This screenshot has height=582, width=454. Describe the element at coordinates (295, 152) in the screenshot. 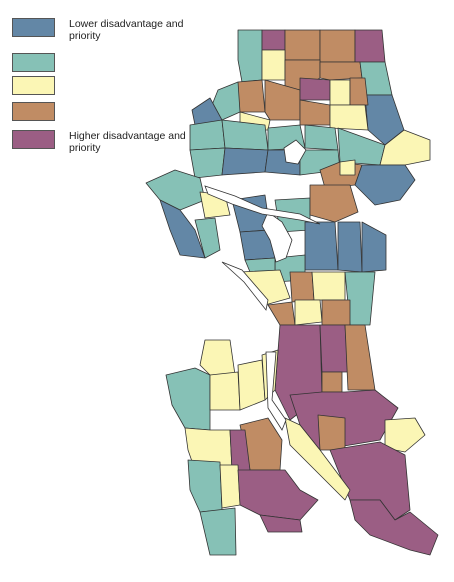

I see `green-lake` at that location.